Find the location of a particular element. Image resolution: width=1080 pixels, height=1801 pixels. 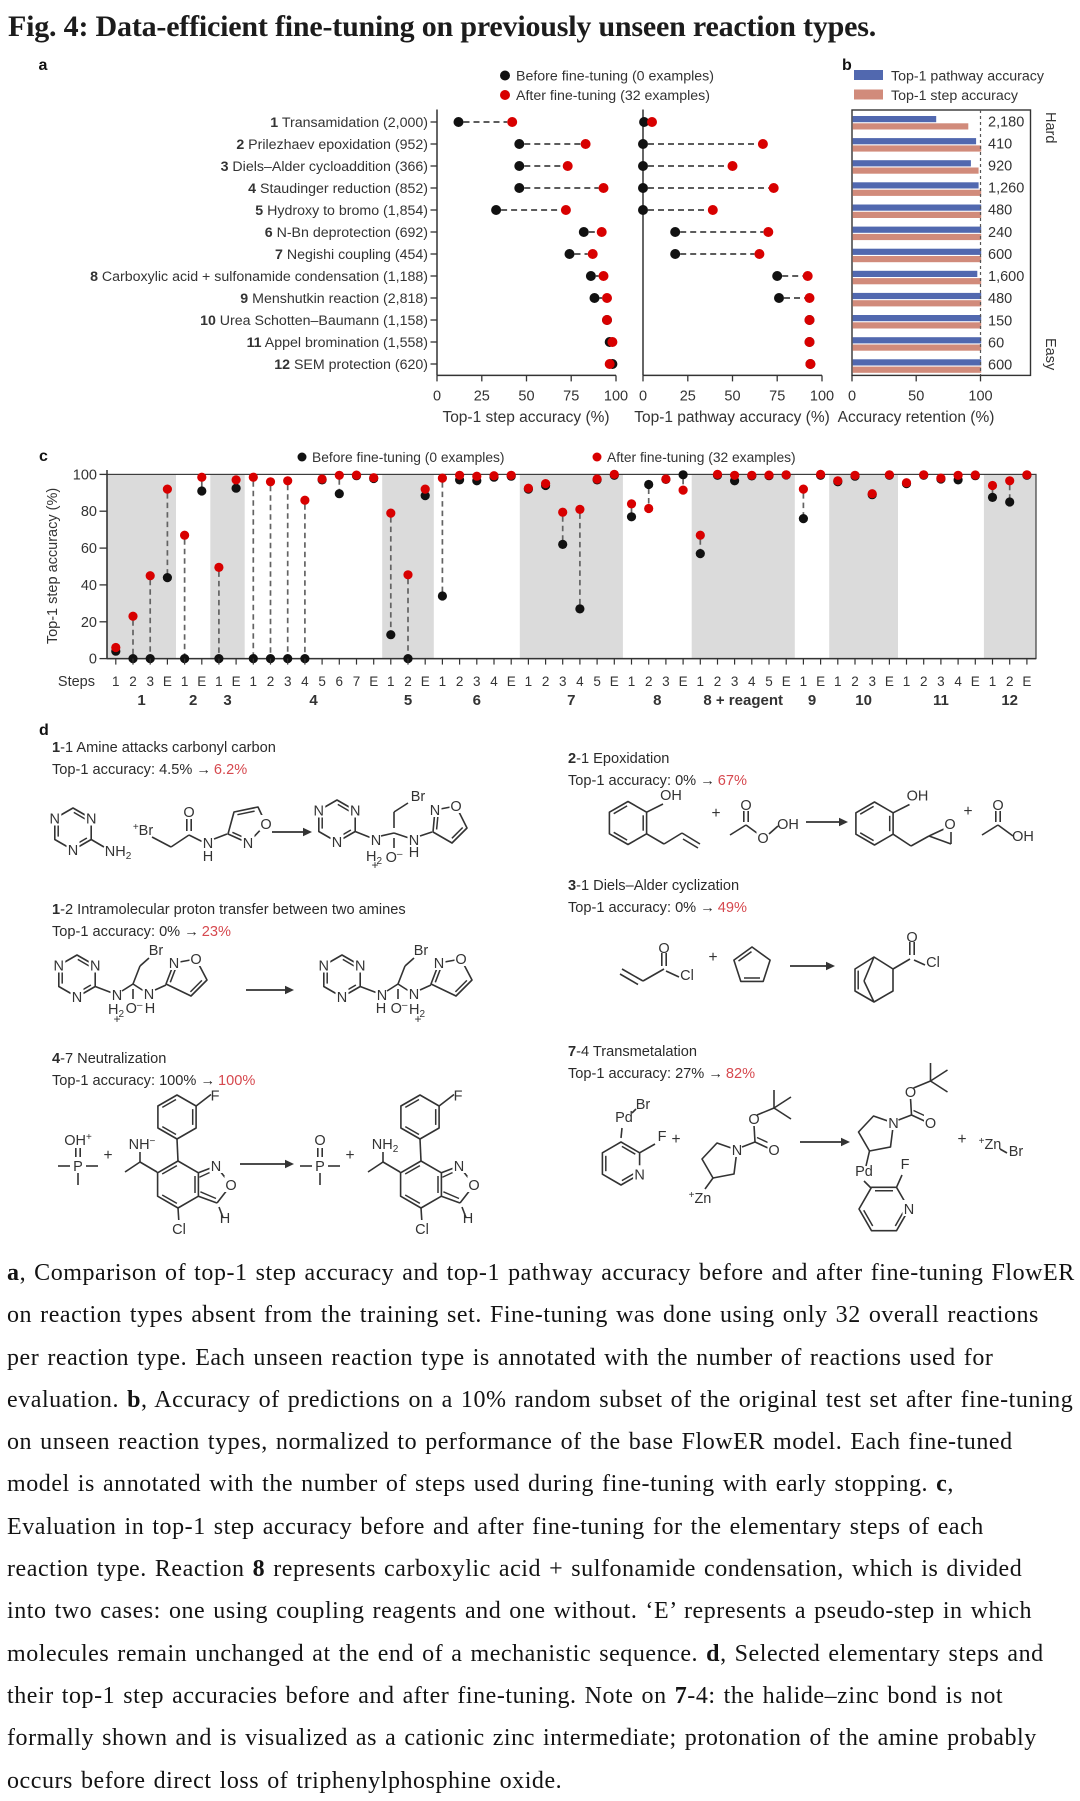

svg-text: Accuracy retention (%) is located at coordinates (916, 417).